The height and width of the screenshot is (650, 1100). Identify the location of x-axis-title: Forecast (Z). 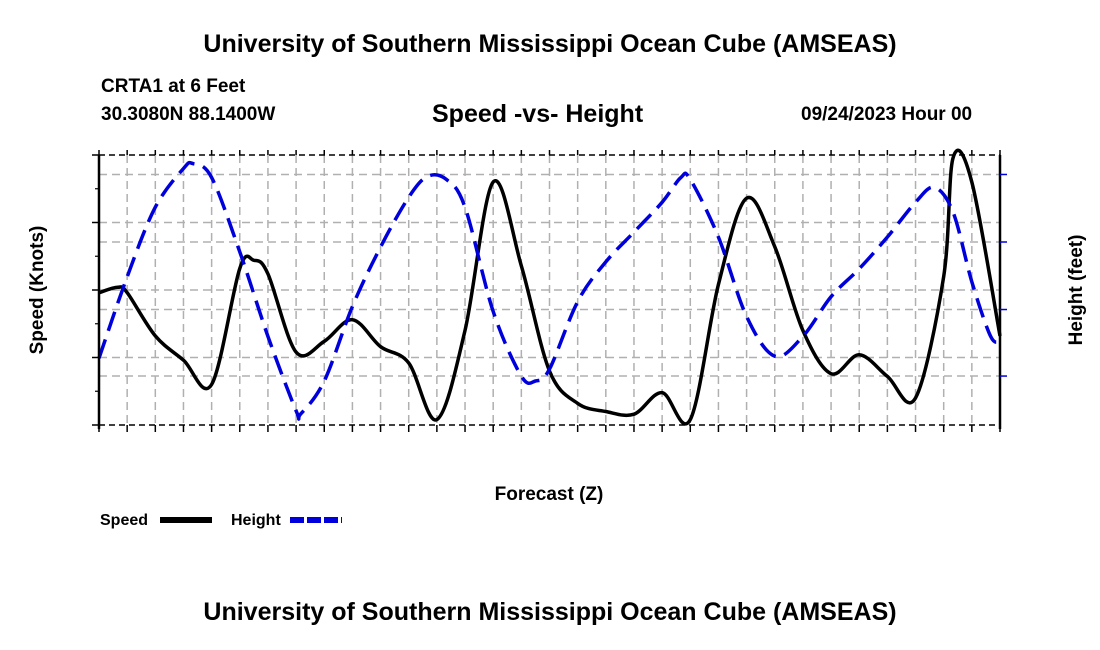
(549, 494).